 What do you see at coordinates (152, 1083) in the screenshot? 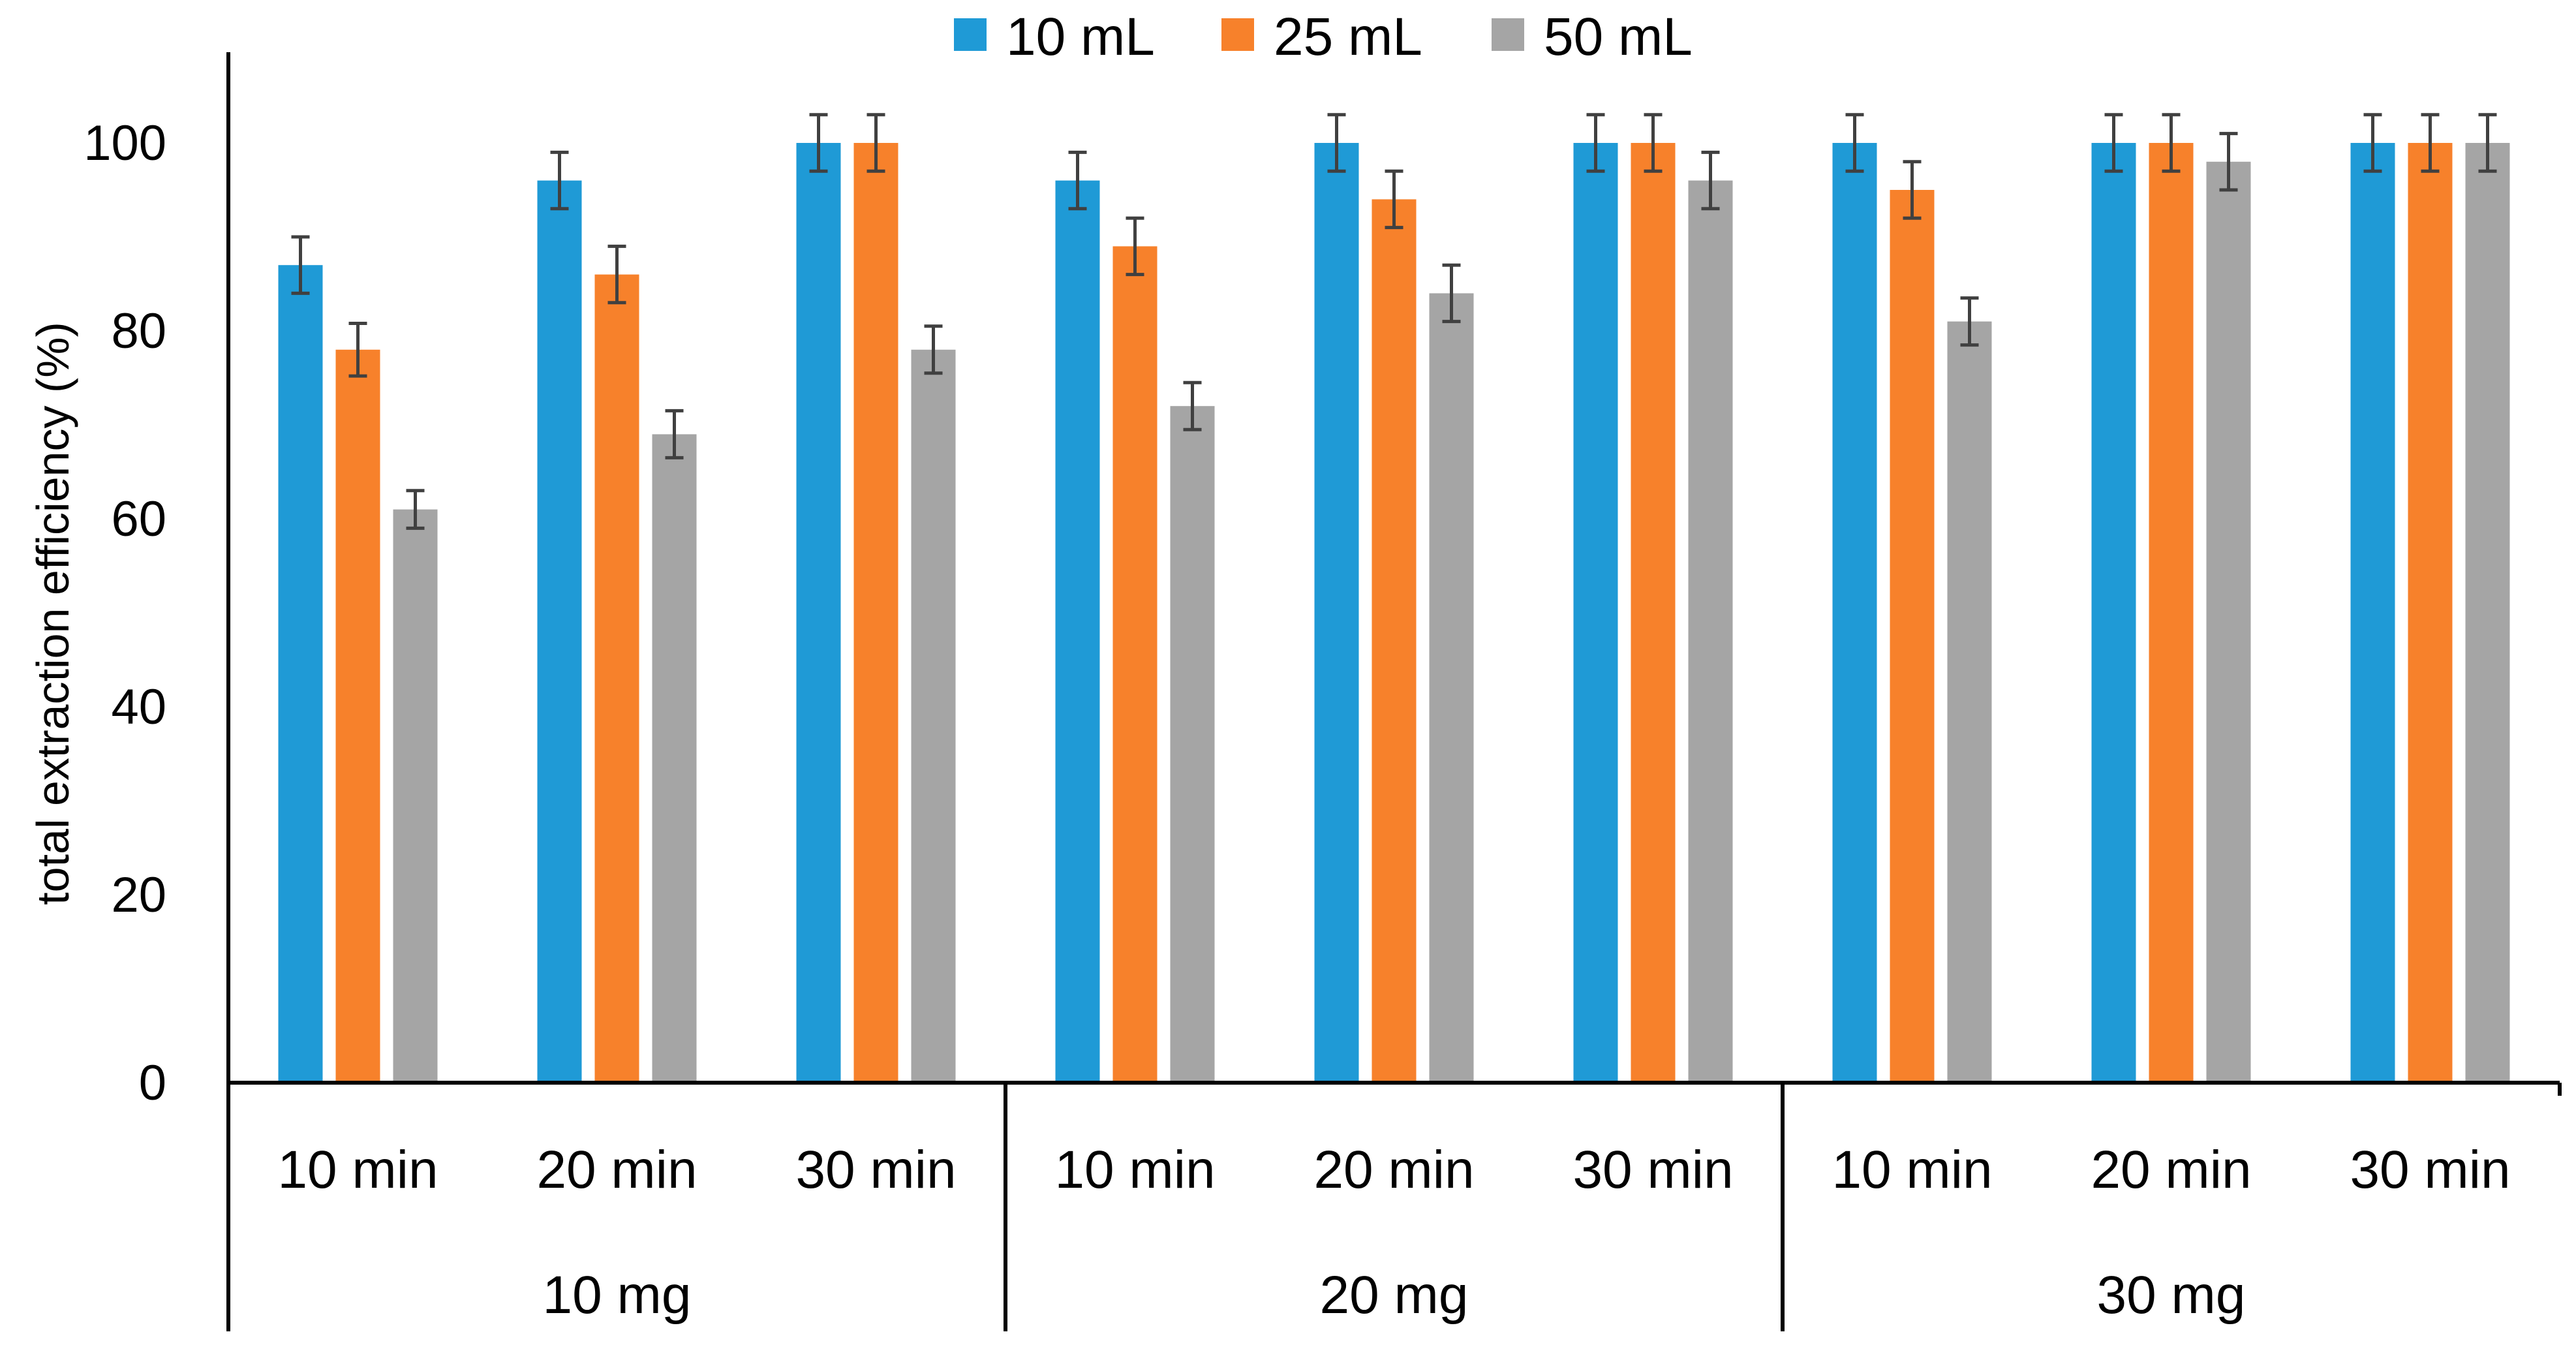
I see `y-tick-label: 0` at bounding box center [152, 1083].